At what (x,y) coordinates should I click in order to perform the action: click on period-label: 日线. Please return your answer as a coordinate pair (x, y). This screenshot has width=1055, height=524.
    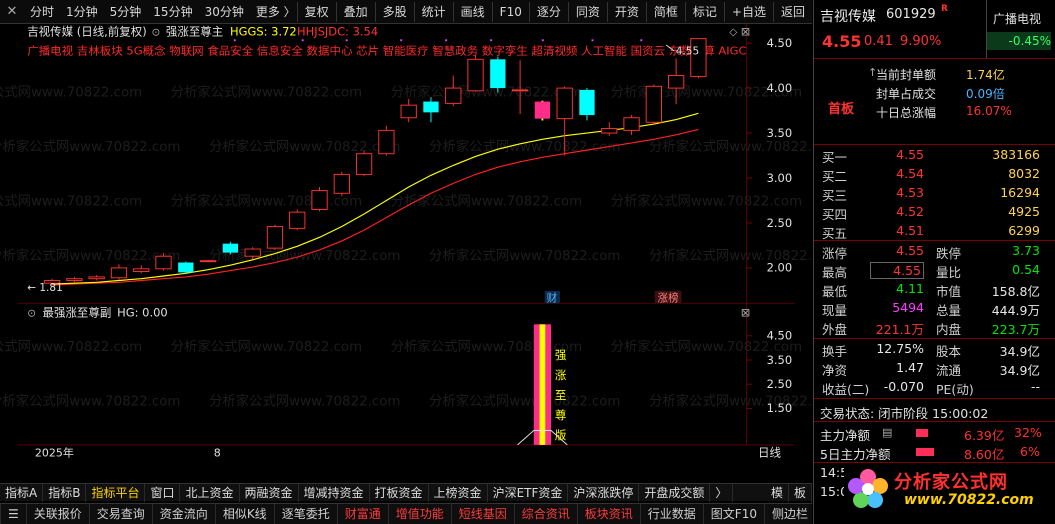
    Looking at the image, I should click on (769, 452).